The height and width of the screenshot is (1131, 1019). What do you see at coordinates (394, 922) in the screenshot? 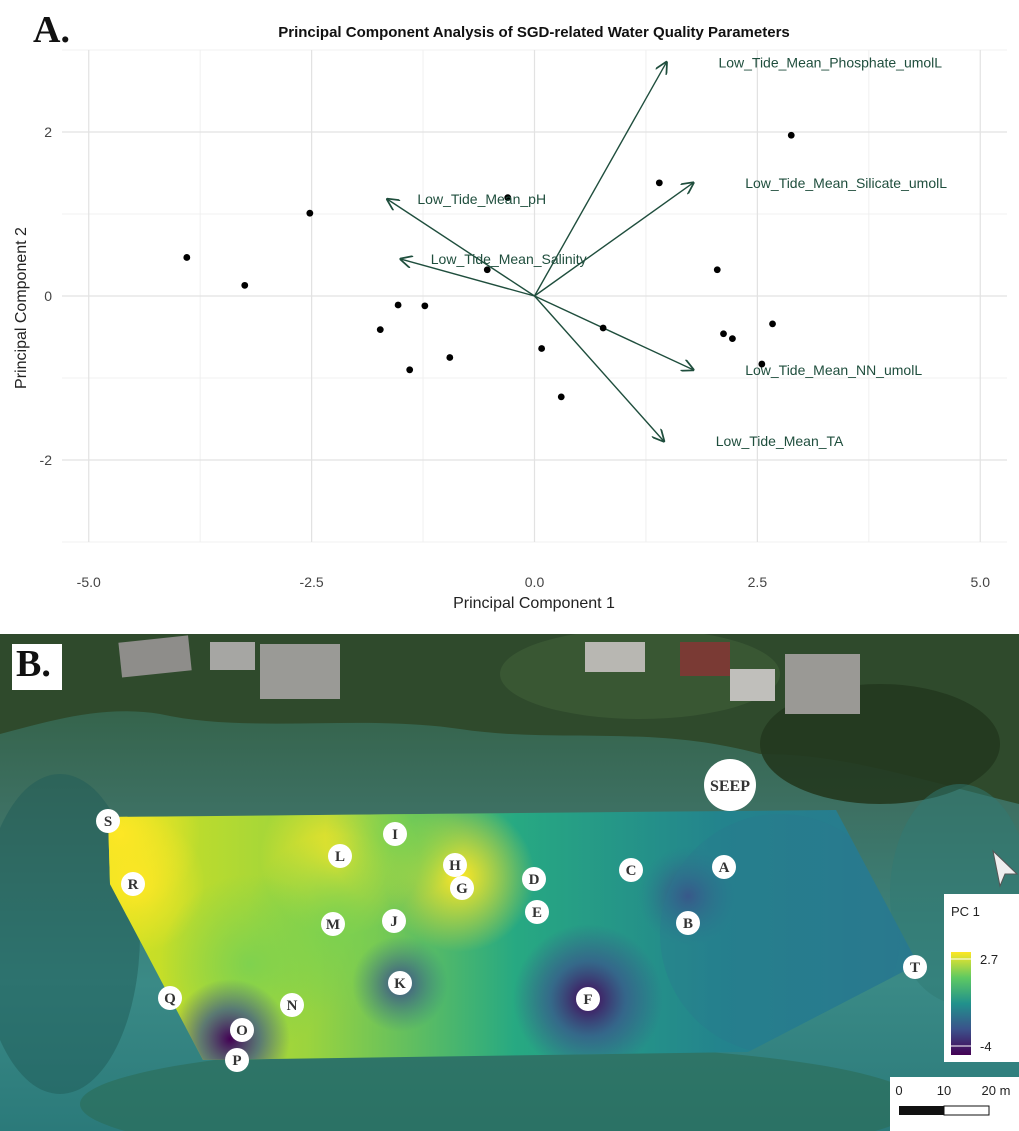
I see `site-label: J` at bounding box center [394, 922].